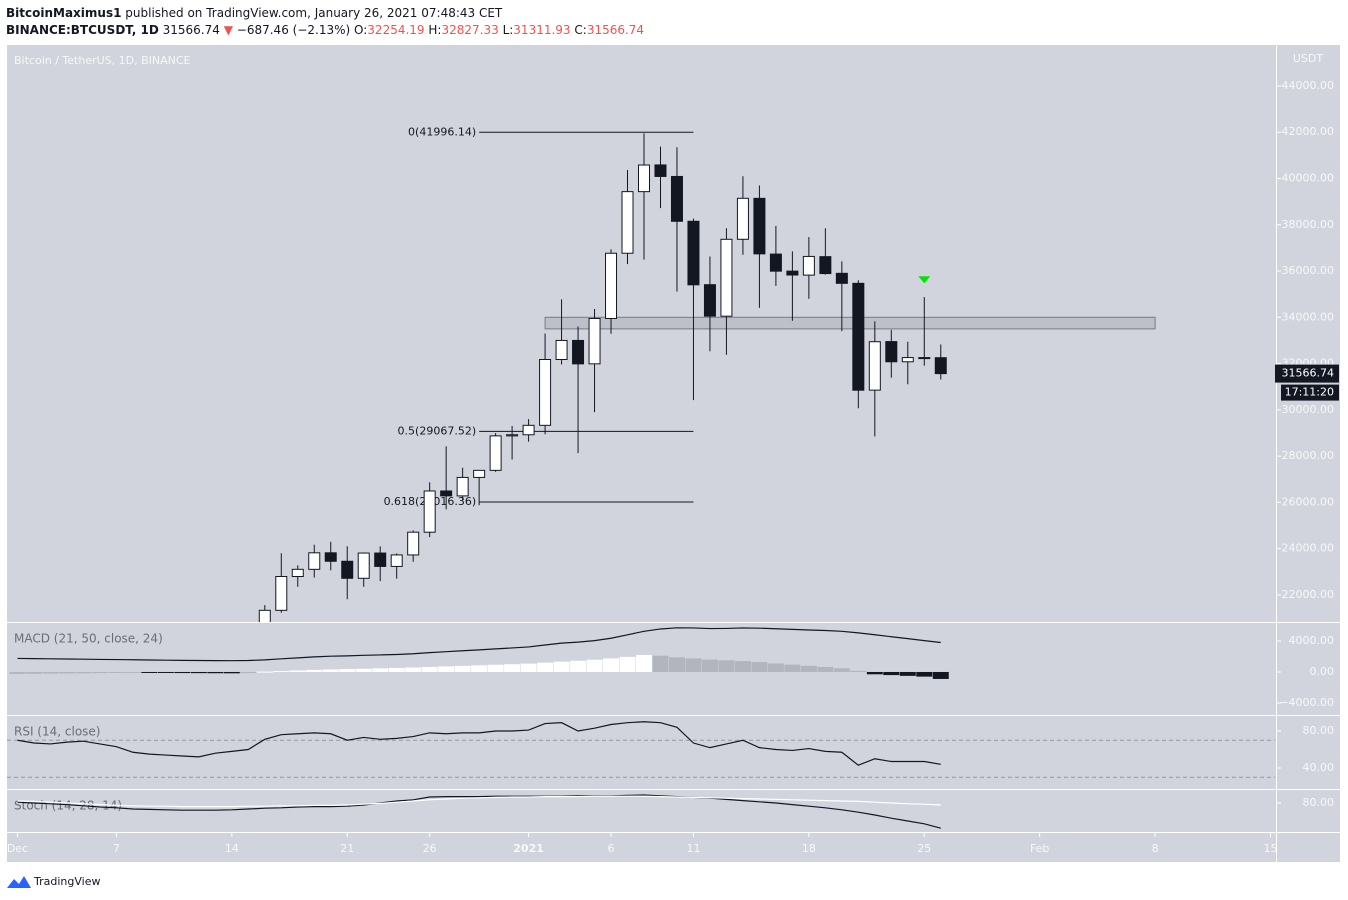 The height and width of the screenshot is (900, 1348). I want to click on y-tick-label: 38000.00, so click(1308, 224).